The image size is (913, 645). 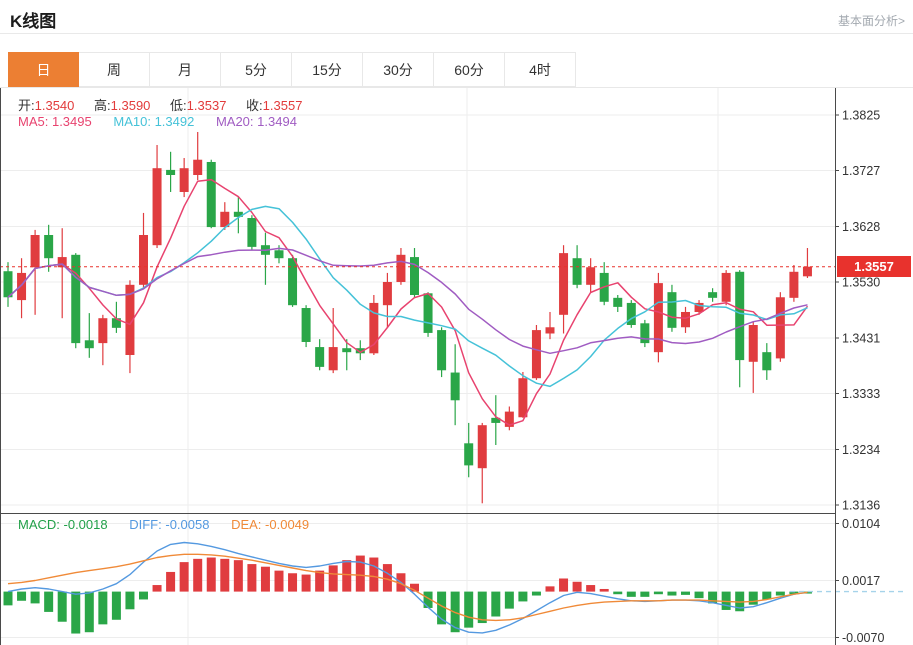 I want to click on y-axis-tick-label: 1.3825, so click(x=861, y=116).